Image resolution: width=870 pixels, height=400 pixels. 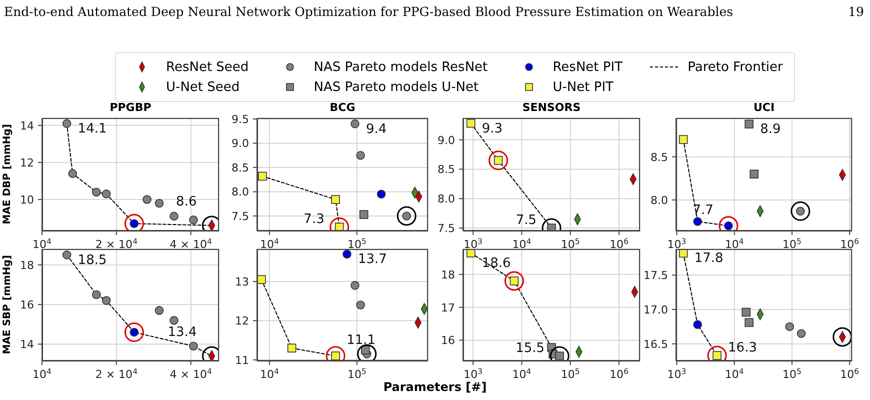 What do you see at coordinates (583, 87) in the screenshot?
I see `legend-label: U-Net PIT` at bounding box center [583, 87].